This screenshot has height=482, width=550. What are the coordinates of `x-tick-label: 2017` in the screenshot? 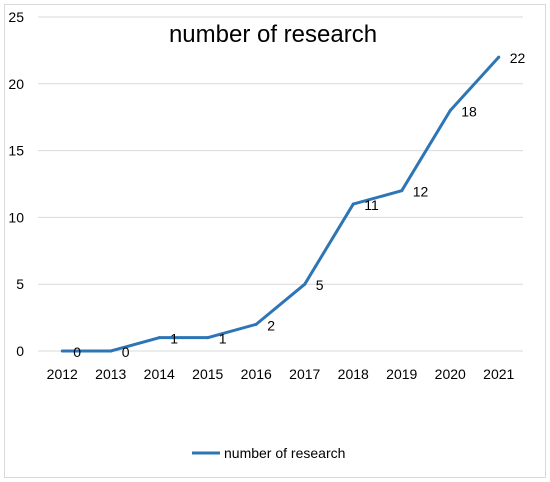 It's located at (304, 374).